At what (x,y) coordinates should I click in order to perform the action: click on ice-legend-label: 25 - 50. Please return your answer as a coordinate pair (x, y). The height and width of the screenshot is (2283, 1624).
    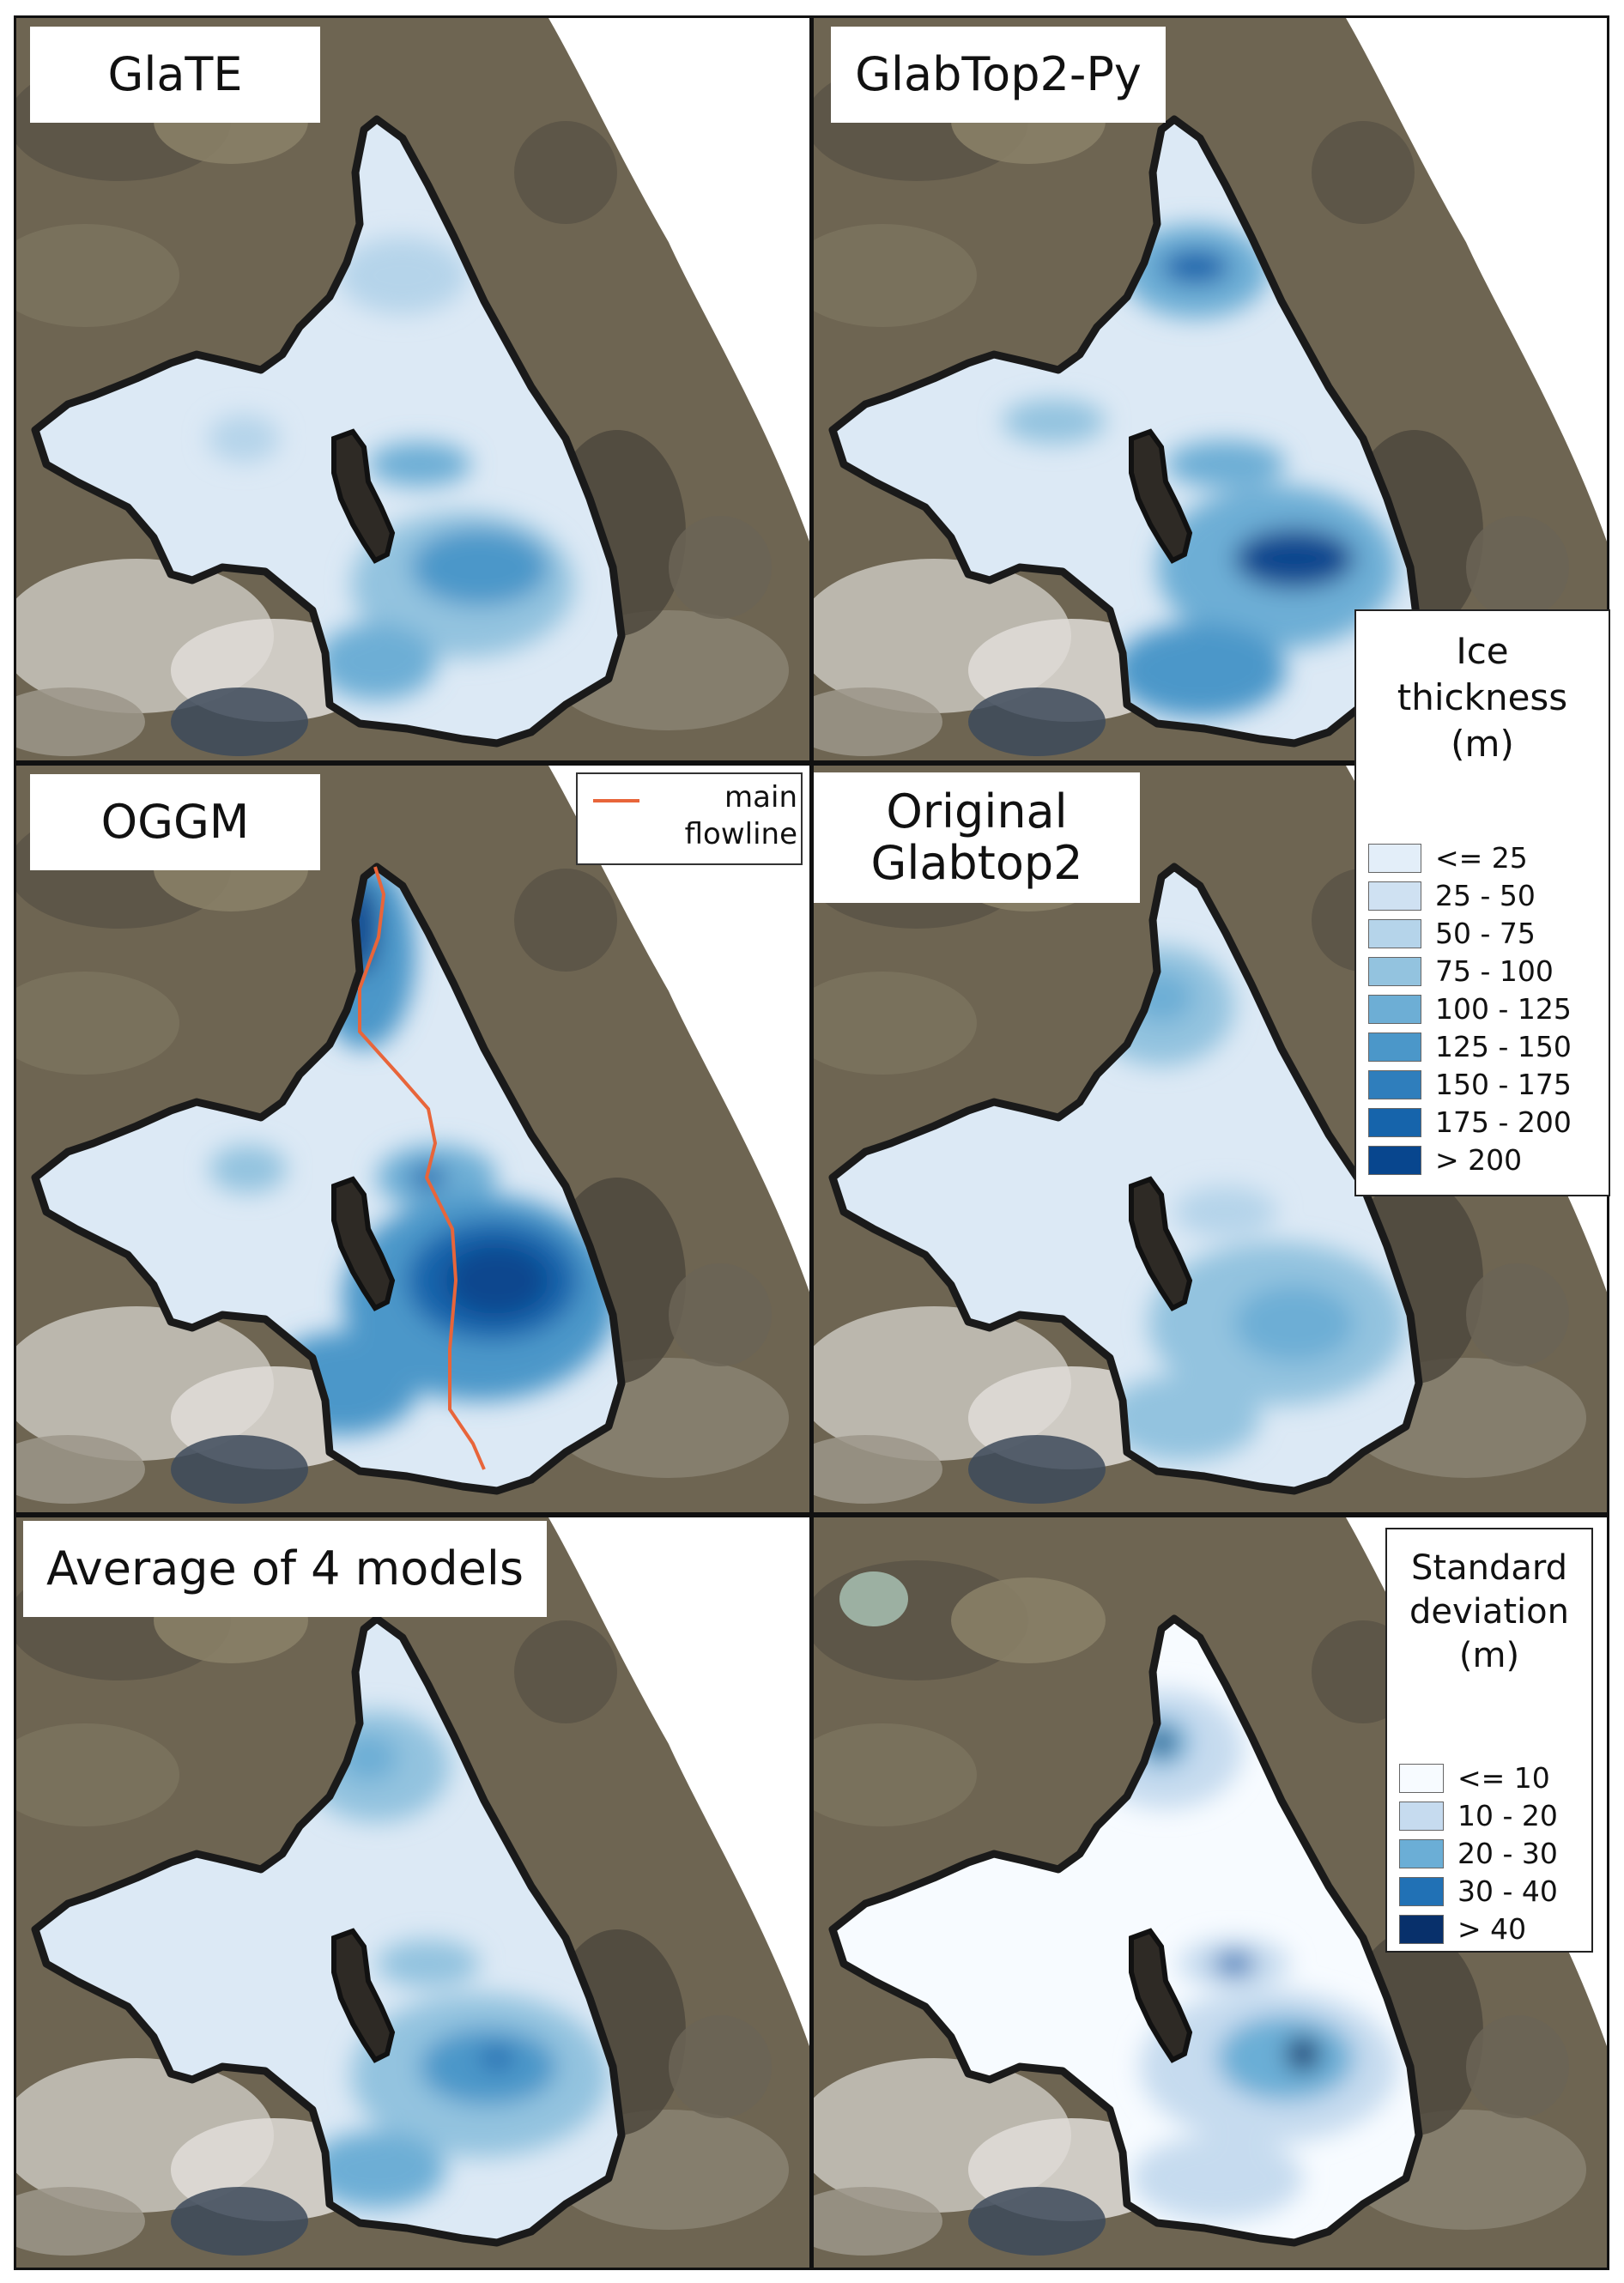
    Looking at the image, I should click on (1485, 896).